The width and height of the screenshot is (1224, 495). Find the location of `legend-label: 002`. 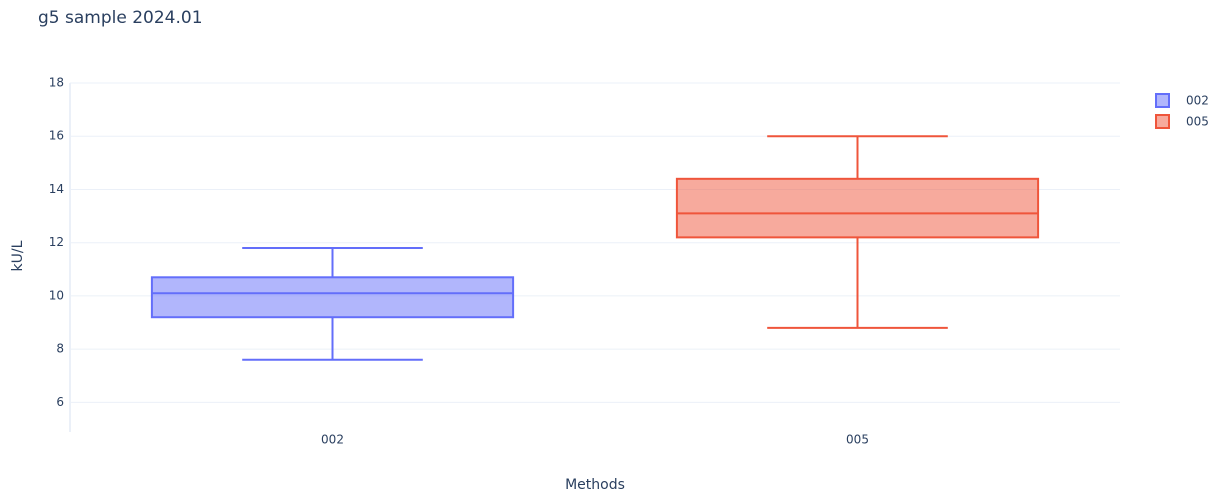

legend-label: 002 is located at coordinates (1197, 101).